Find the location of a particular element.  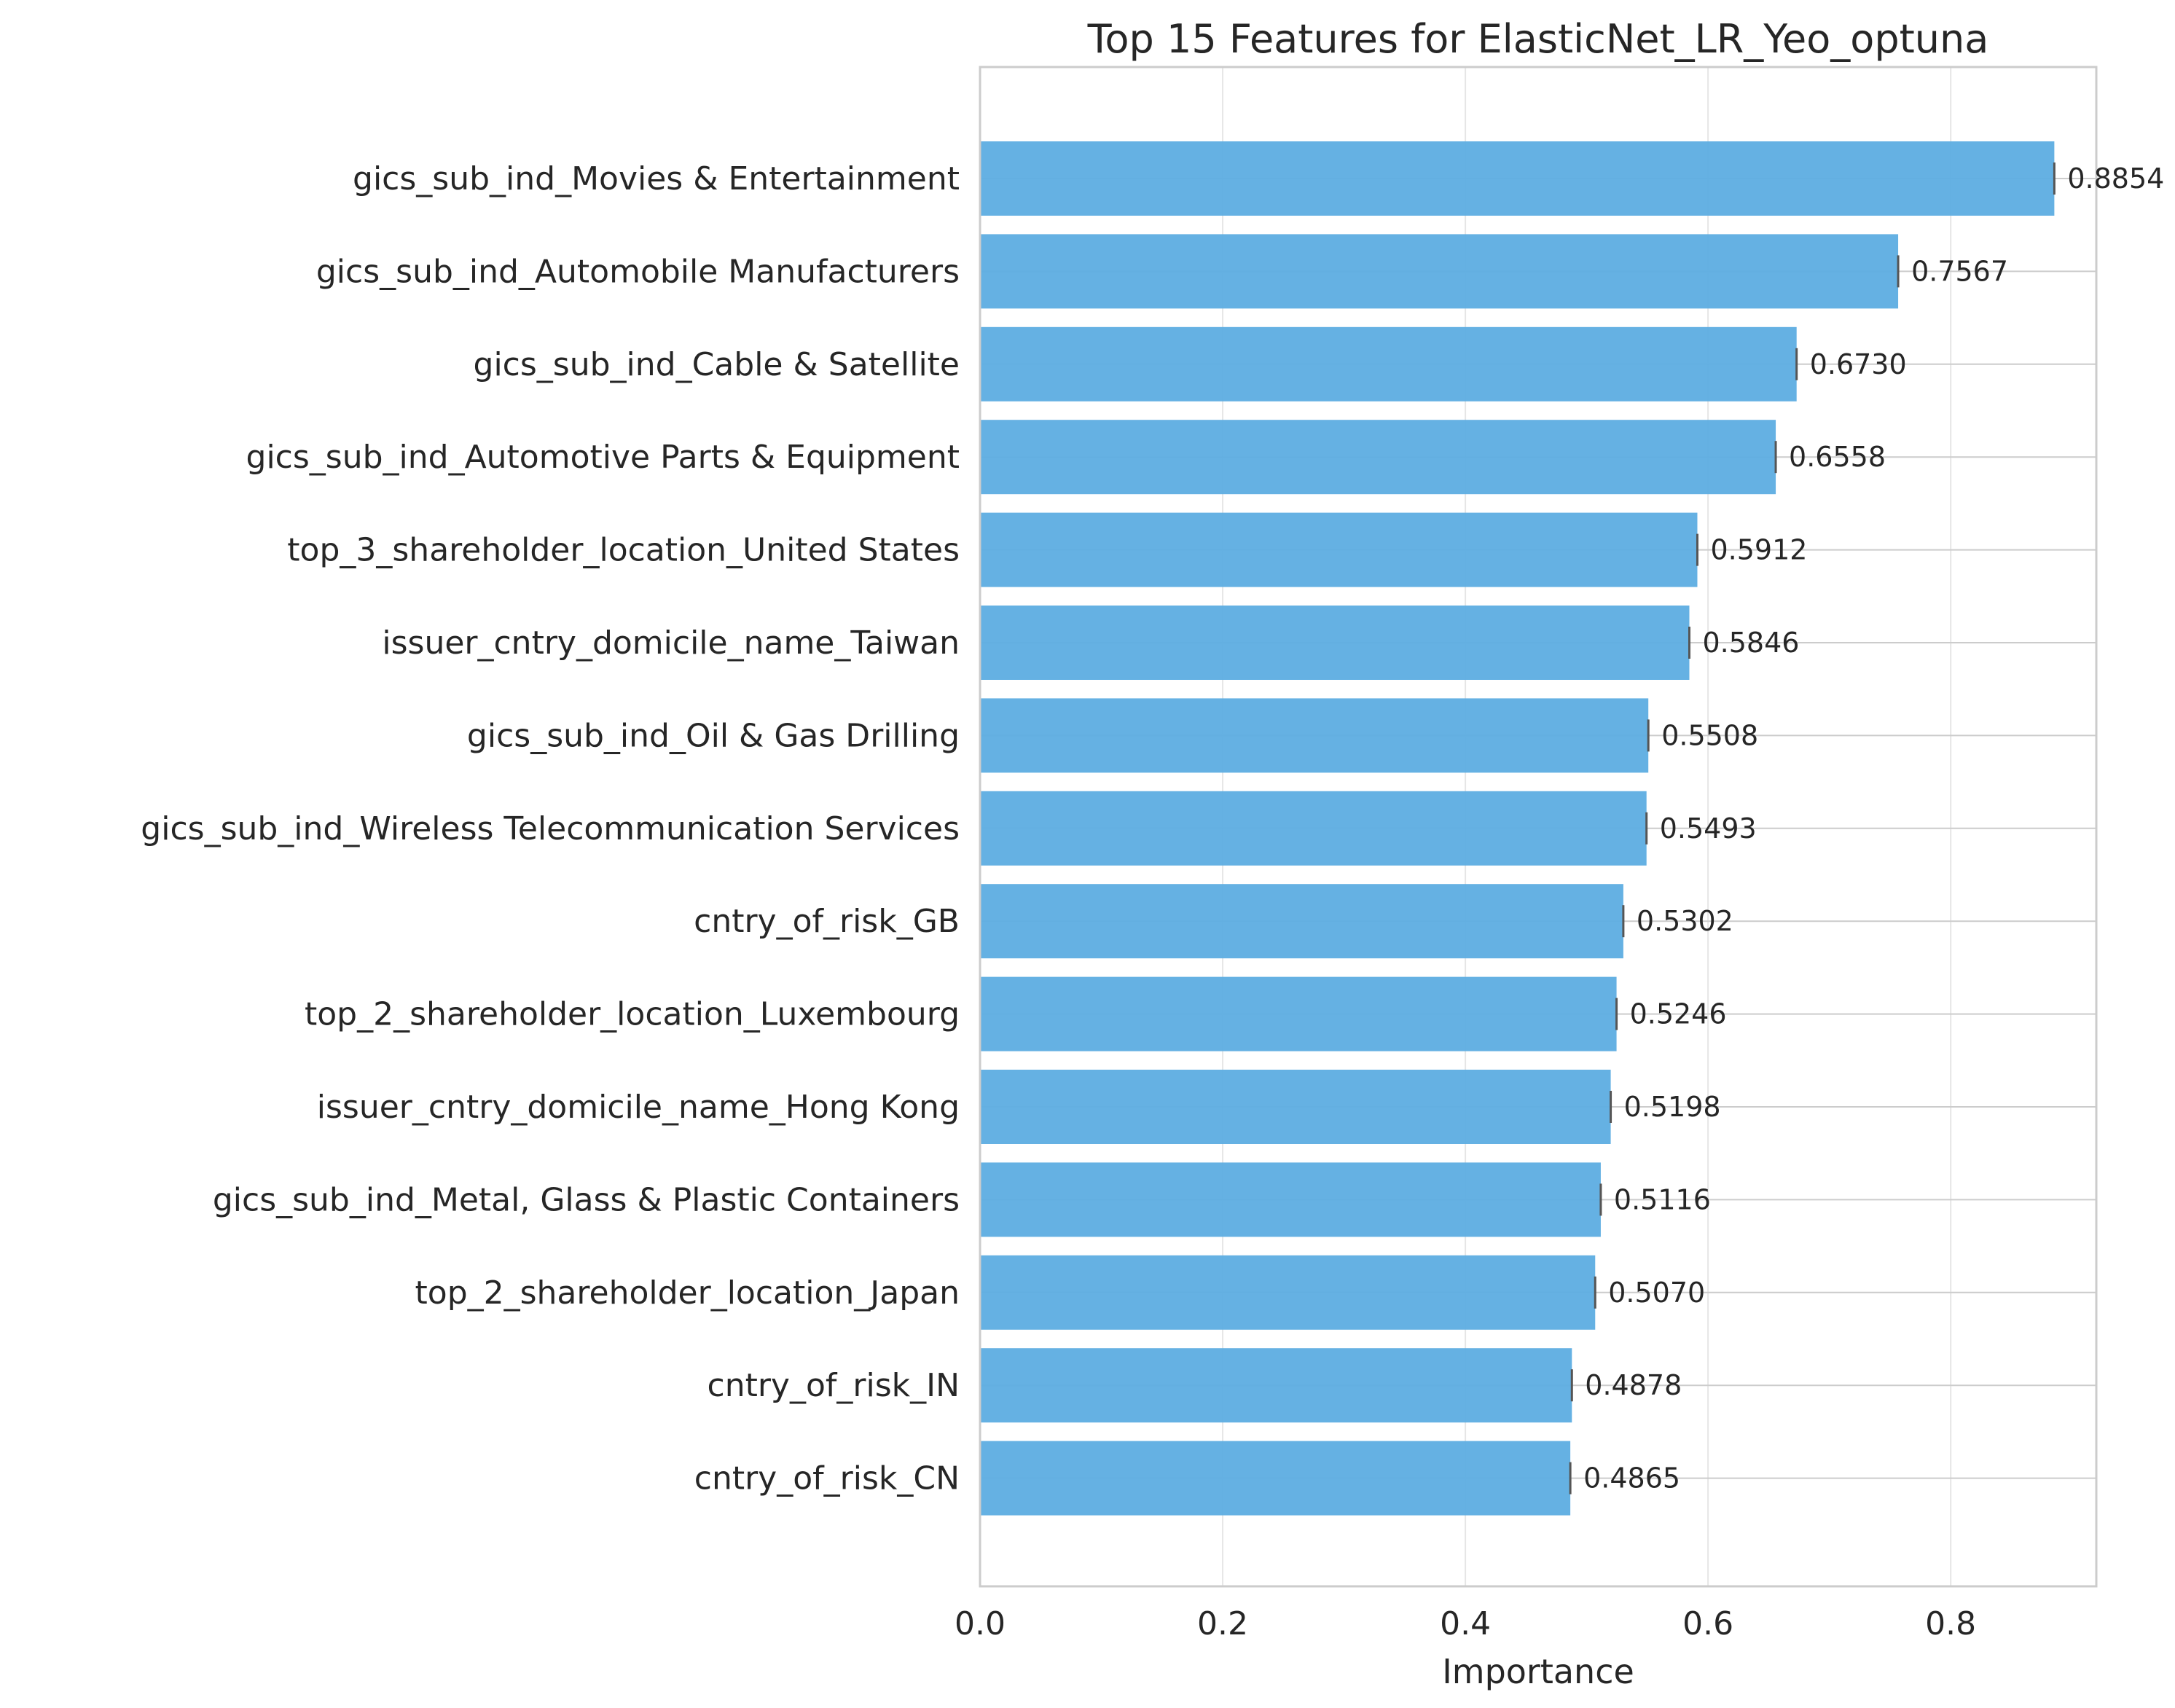

y-tick-label: gics_sub_ind_Movies & Entertainment is located at coordinates (656, 178).